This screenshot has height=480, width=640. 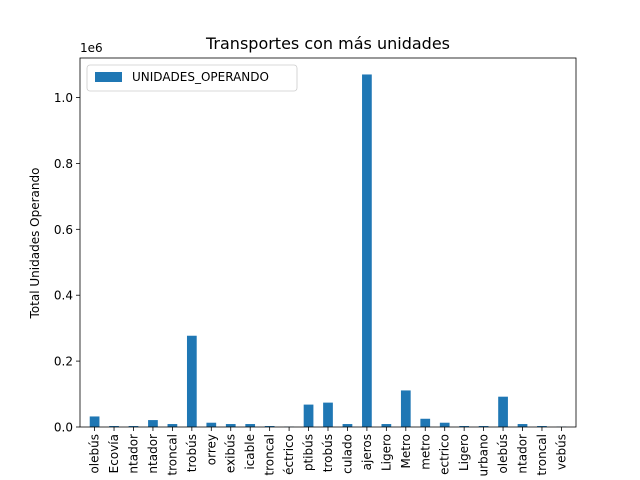 What do you see at coordinates (91, 48) in the screenshot?
I see `y-axis-multiplier: 1e6` at bounding box center [91, 48].